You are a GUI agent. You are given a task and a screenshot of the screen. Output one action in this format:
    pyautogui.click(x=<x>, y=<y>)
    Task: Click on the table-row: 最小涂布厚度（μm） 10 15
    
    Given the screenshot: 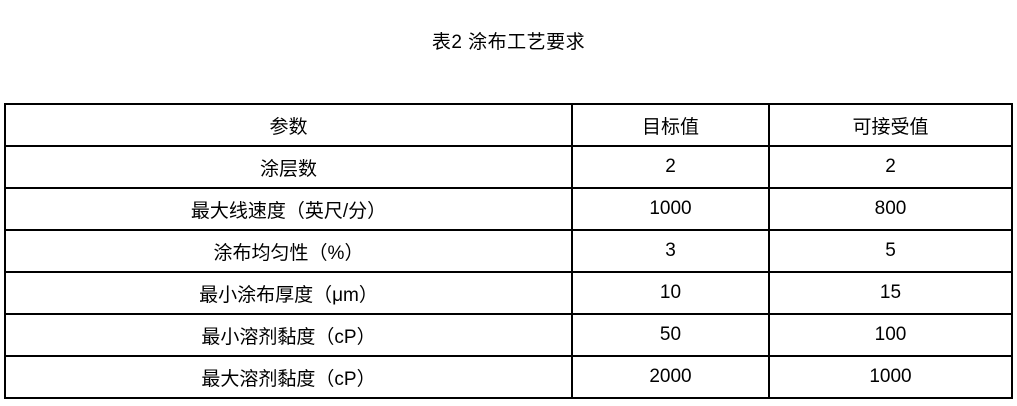 What is the action you would take?
    pyautogui.click(x=508, y=293)
    